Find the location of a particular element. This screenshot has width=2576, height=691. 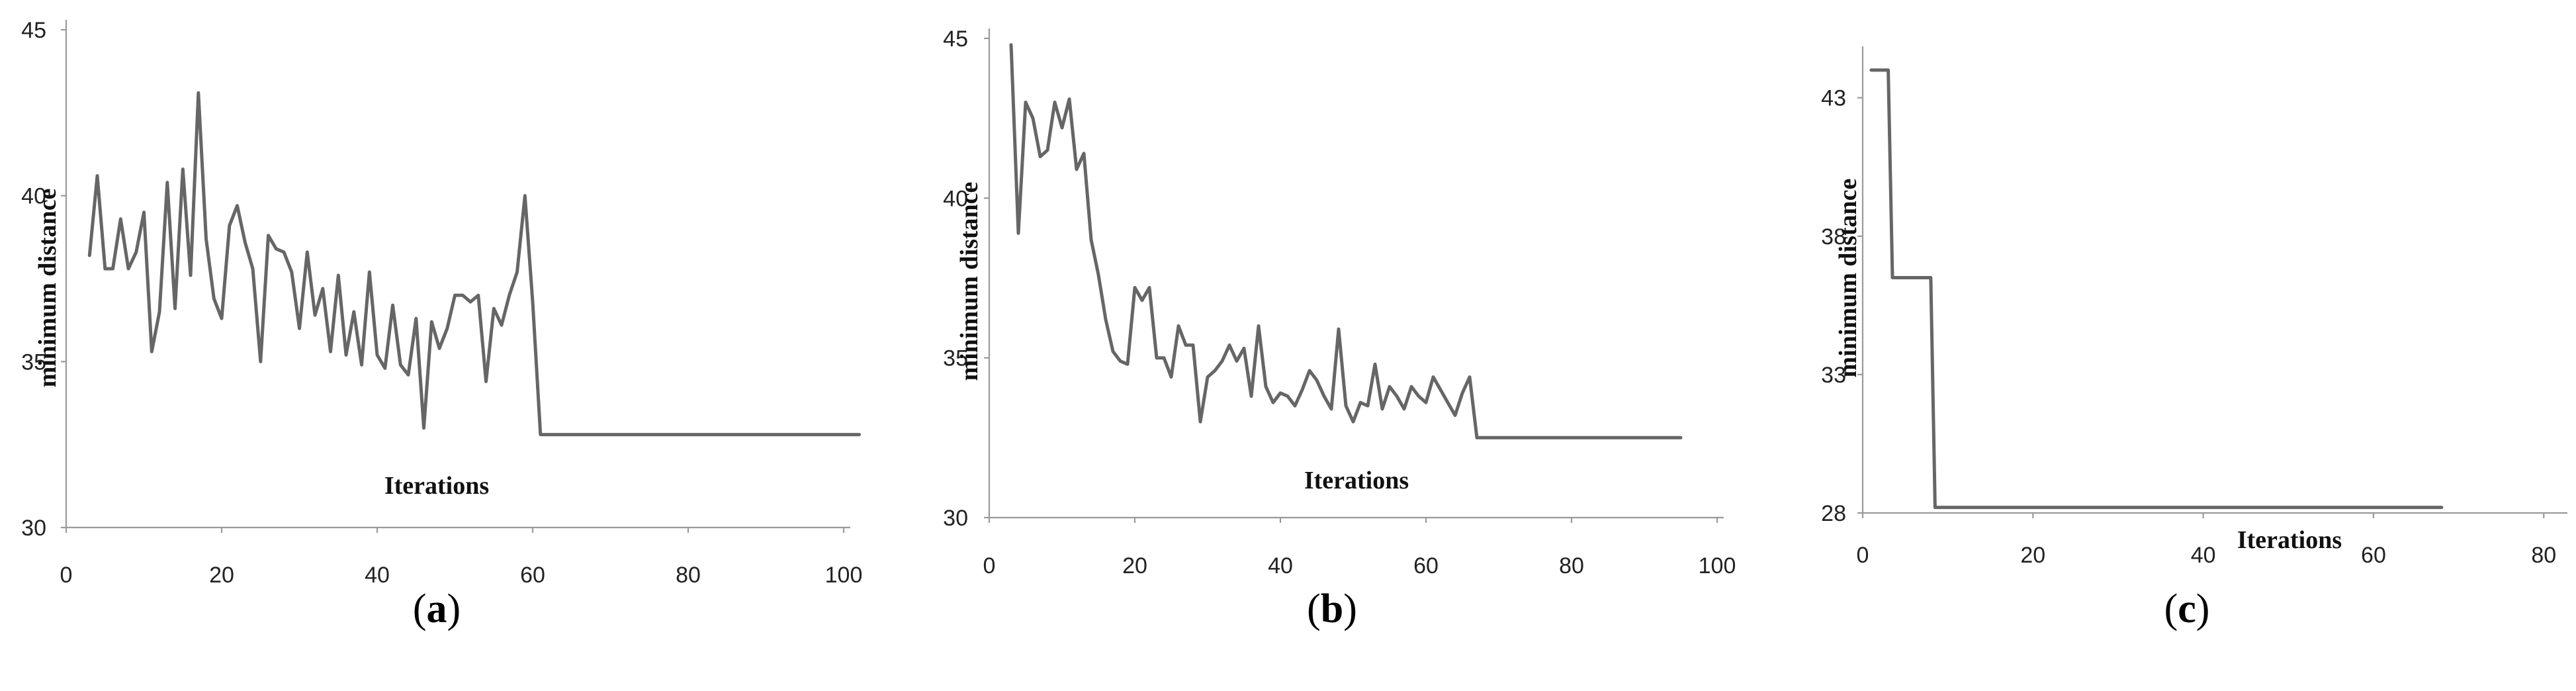

y-tick-label: 38 is located at coordinates (1833, 237).